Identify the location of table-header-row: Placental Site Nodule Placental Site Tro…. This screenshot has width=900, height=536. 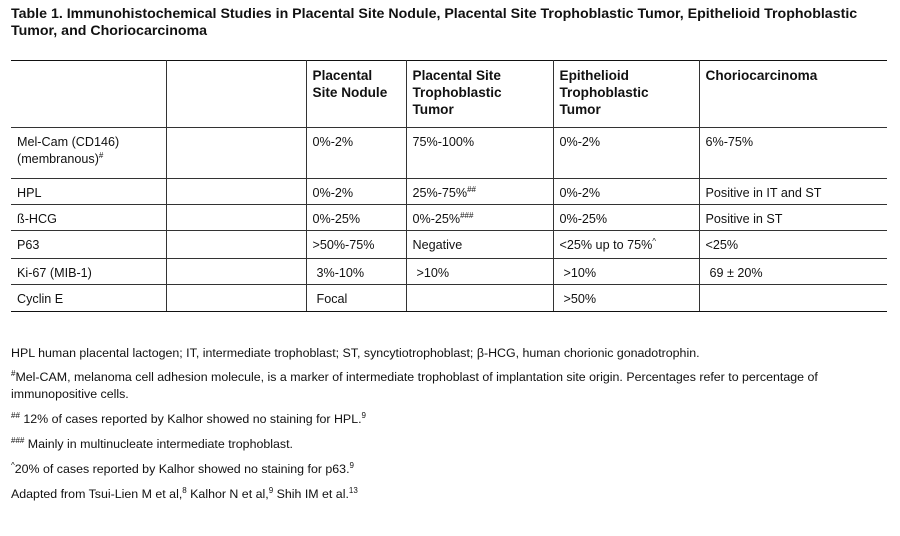
(449, 94).